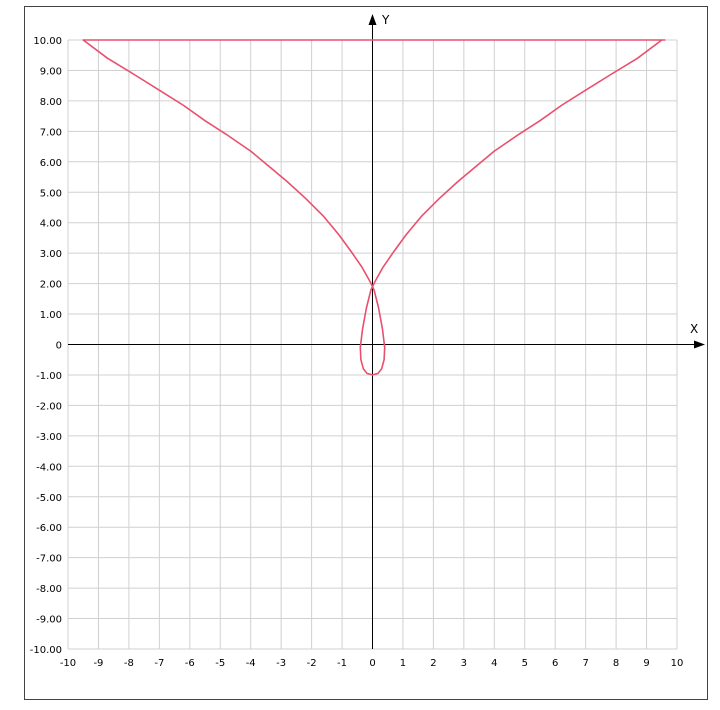 The width and height of the screenshot is (720, 710). I want to click on x-tick-label: -1, so click(342, 663).